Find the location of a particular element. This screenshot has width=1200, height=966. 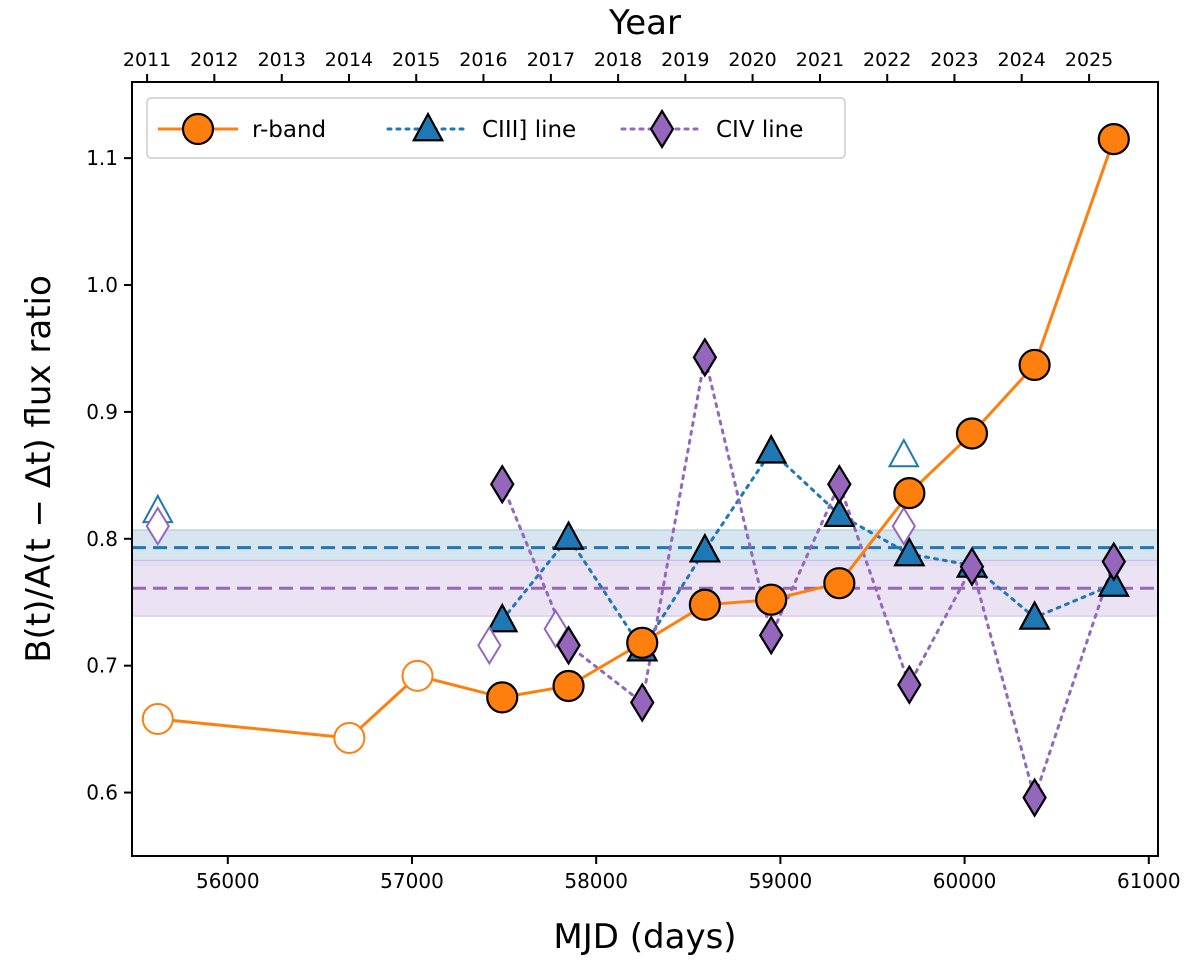

top-tick-label: 2023 is located at coordinates (954, 60).